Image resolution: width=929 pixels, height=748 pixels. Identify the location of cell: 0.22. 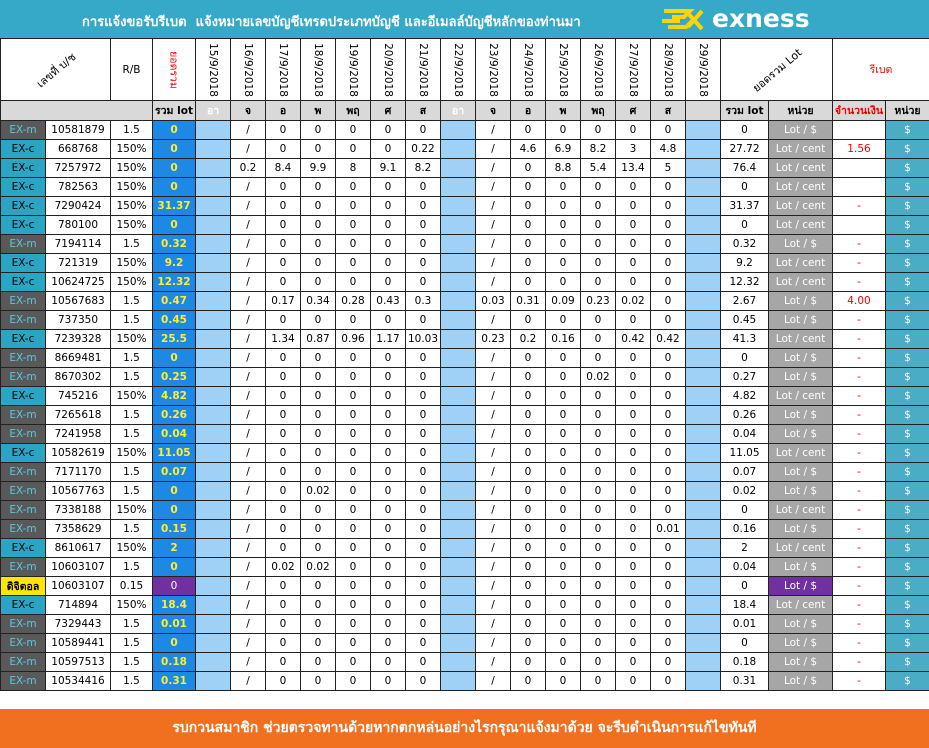
(423, 149).